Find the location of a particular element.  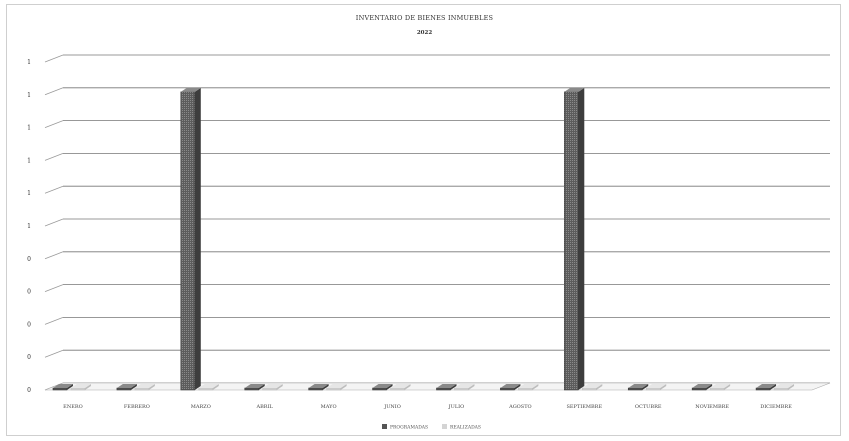

x-tick-label: NOVIEMBRE is located at coordinates (712, 407).